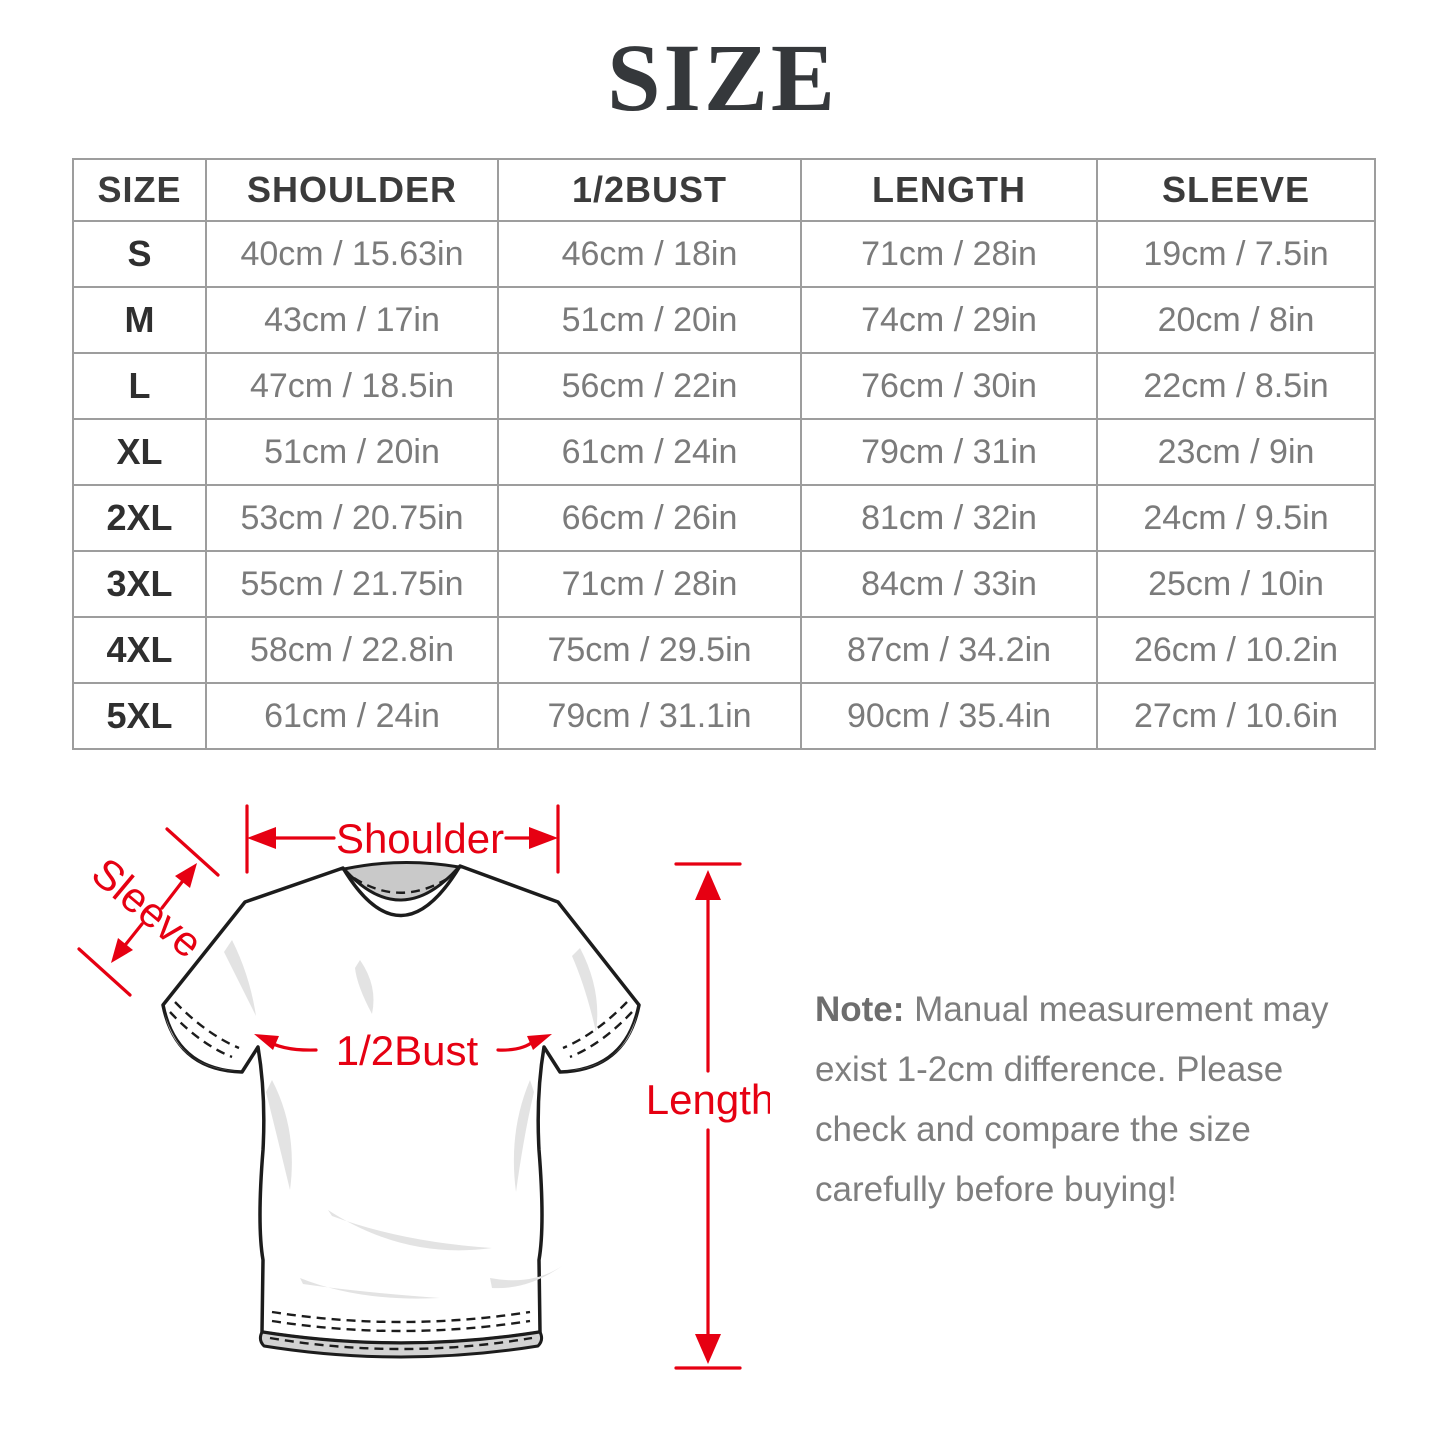 The image size is (1445, 1445). I want to click on bust-value: 51cm / 20in, so click(649, 320).